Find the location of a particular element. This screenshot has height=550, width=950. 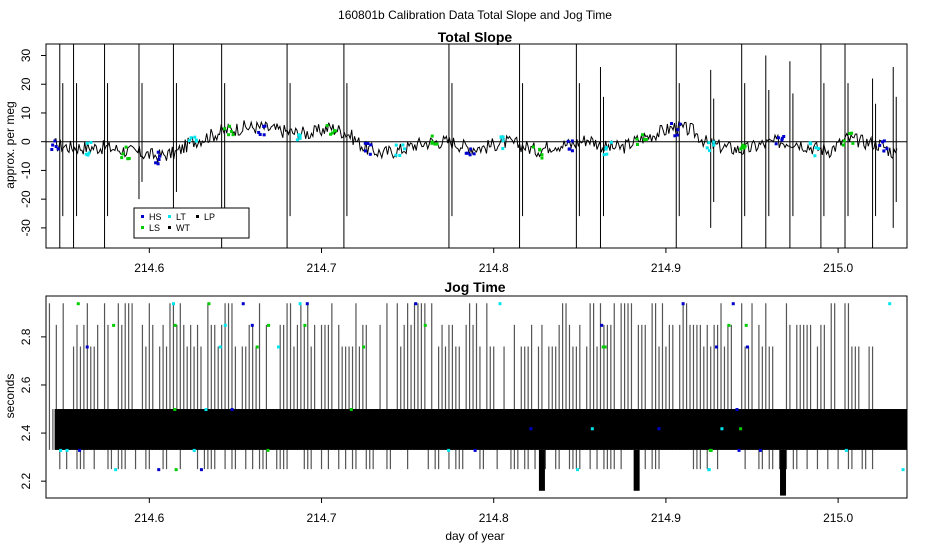

y-tick-label: -30 is located at coordinates (26, 228).